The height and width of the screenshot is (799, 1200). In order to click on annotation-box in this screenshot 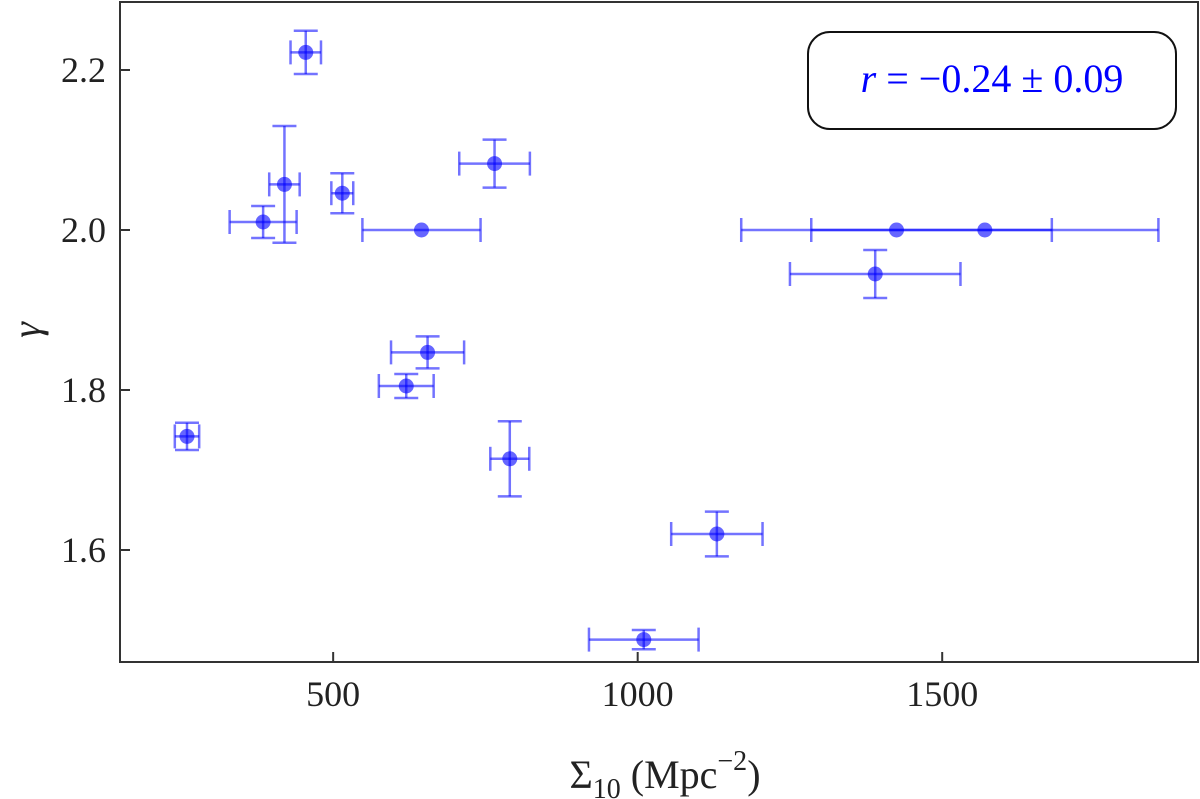, I will do `click(992, 80)`.